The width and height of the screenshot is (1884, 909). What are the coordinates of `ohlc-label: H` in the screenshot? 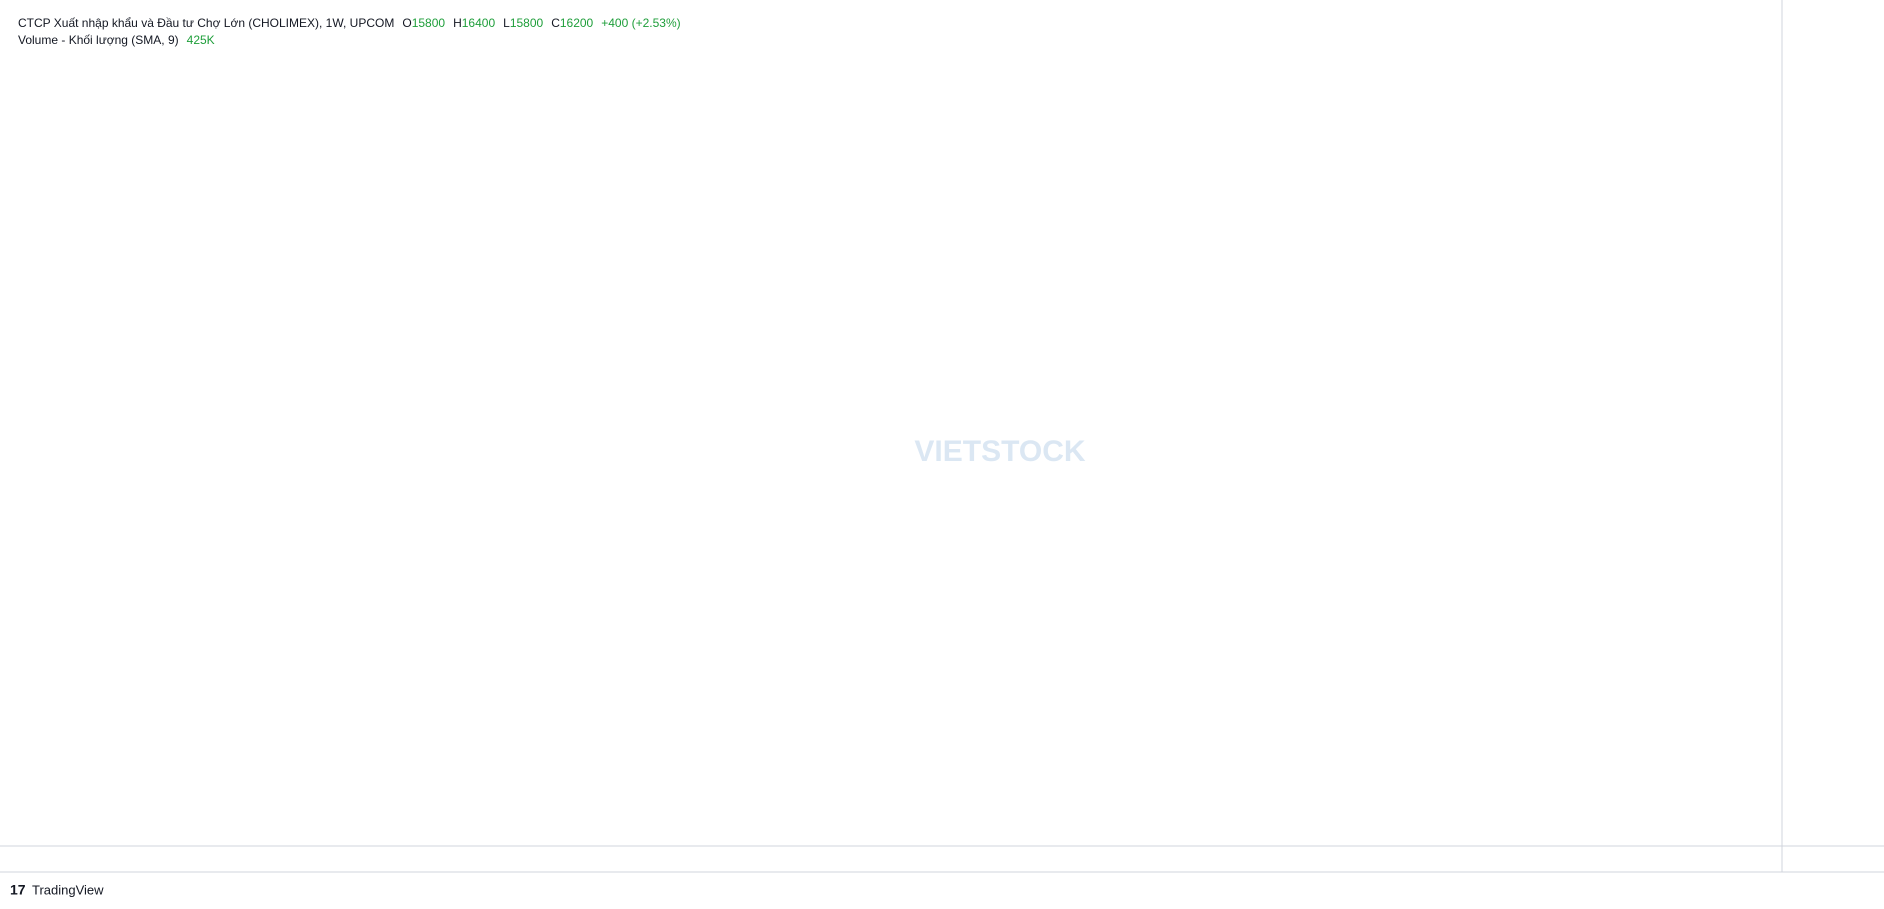 It's located at (457, 23).